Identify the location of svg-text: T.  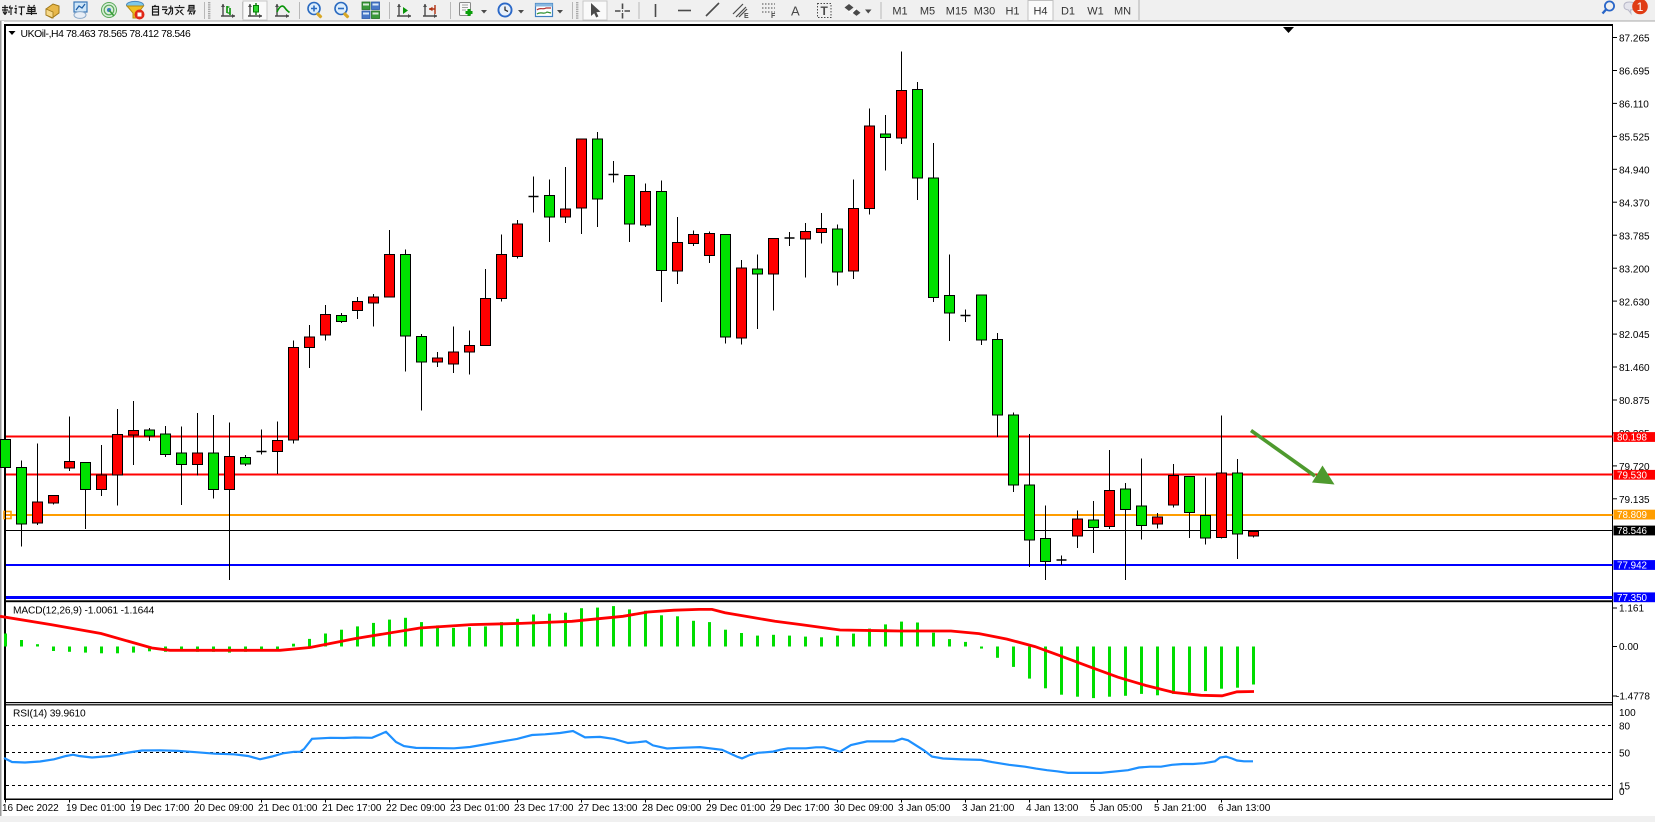
(825, 11).